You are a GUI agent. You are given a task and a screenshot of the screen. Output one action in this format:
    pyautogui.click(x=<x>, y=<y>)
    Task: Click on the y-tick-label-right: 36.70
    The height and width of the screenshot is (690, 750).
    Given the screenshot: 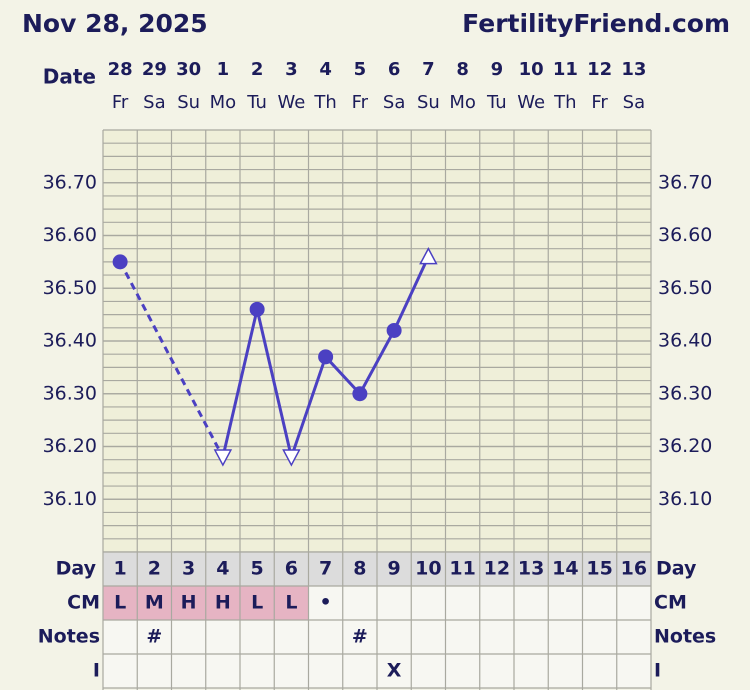 What is the action you would take?
    pyautogui.click(x=685, y=182)
    